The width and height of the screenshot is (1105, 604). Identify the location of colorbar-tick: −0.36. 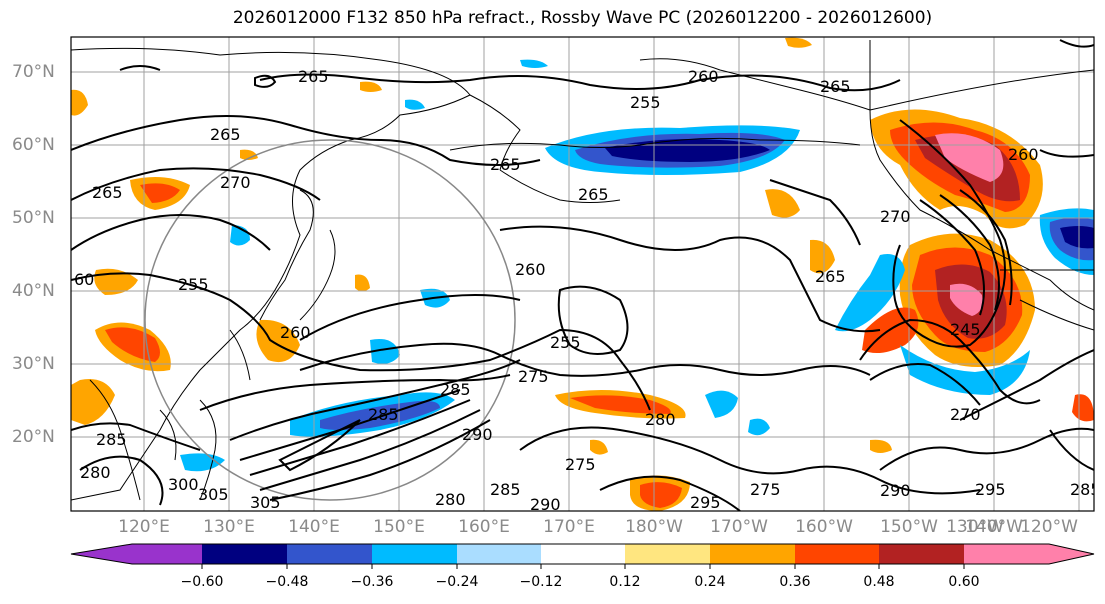
(372, 582).